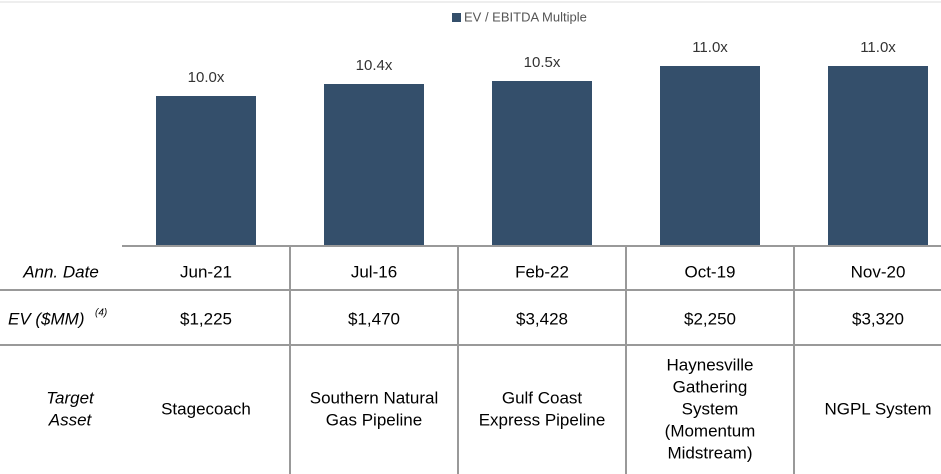  I want to click on asset-cell: Midstream), so click(709, 452).